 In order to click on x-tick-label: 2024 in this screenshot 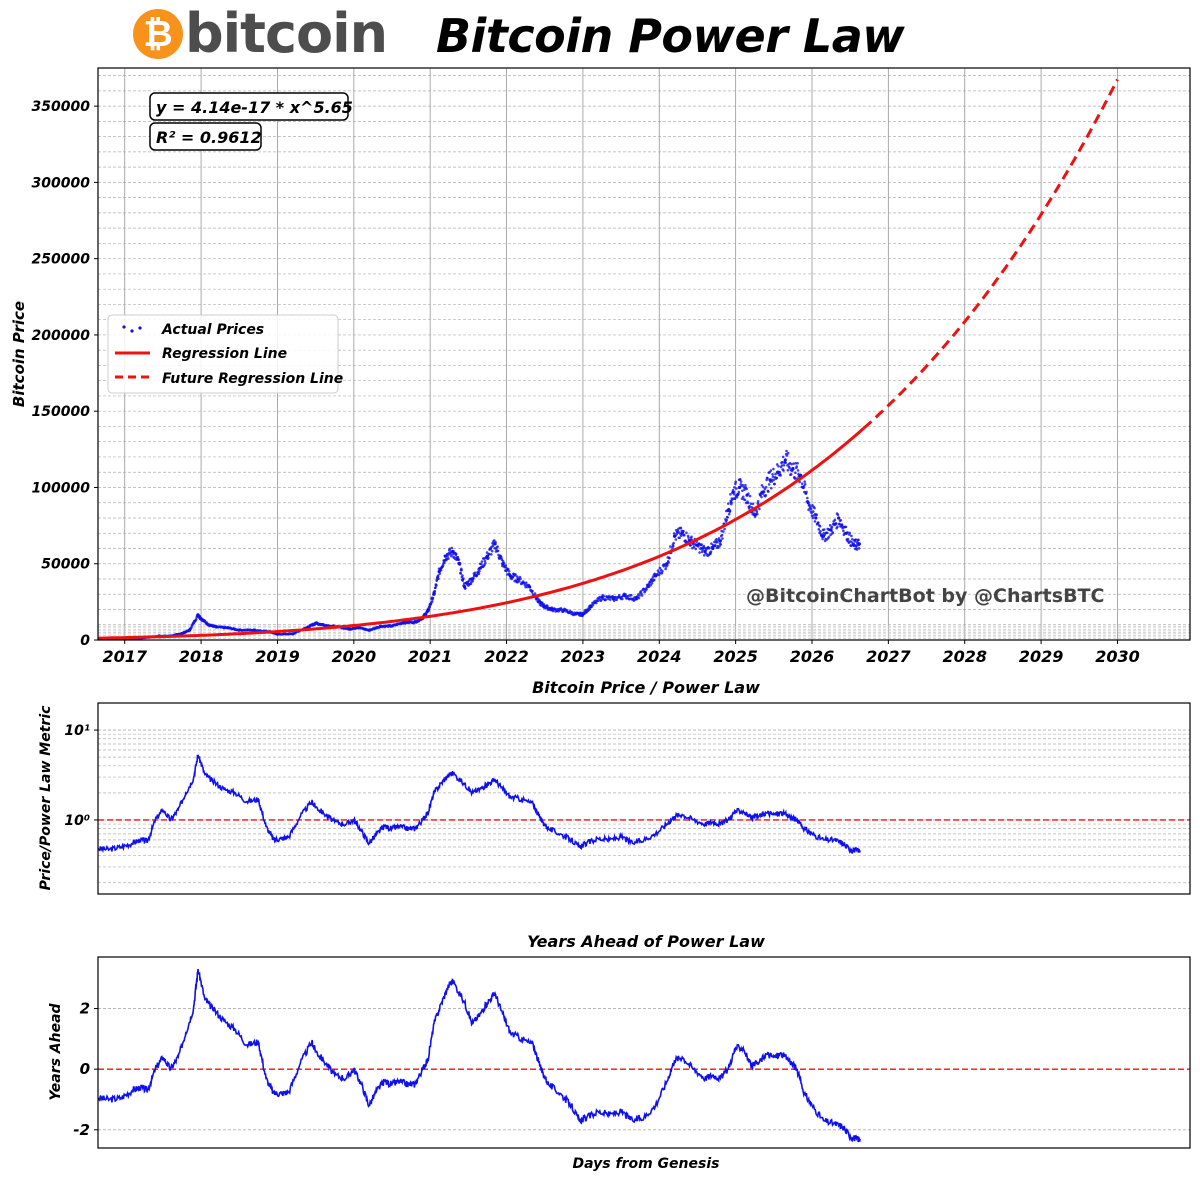, I will do `click(659, 656)`.